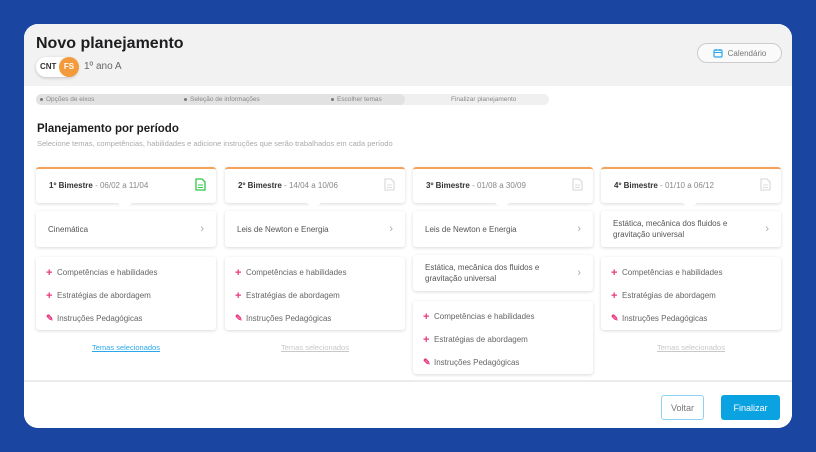 Image resolution: width=816 pixels, height=452 pixels. What do you see at coordinates (747, 53) in the screenshot?
I see `calendar-label: Calendário` at bounding box center [747, 53].